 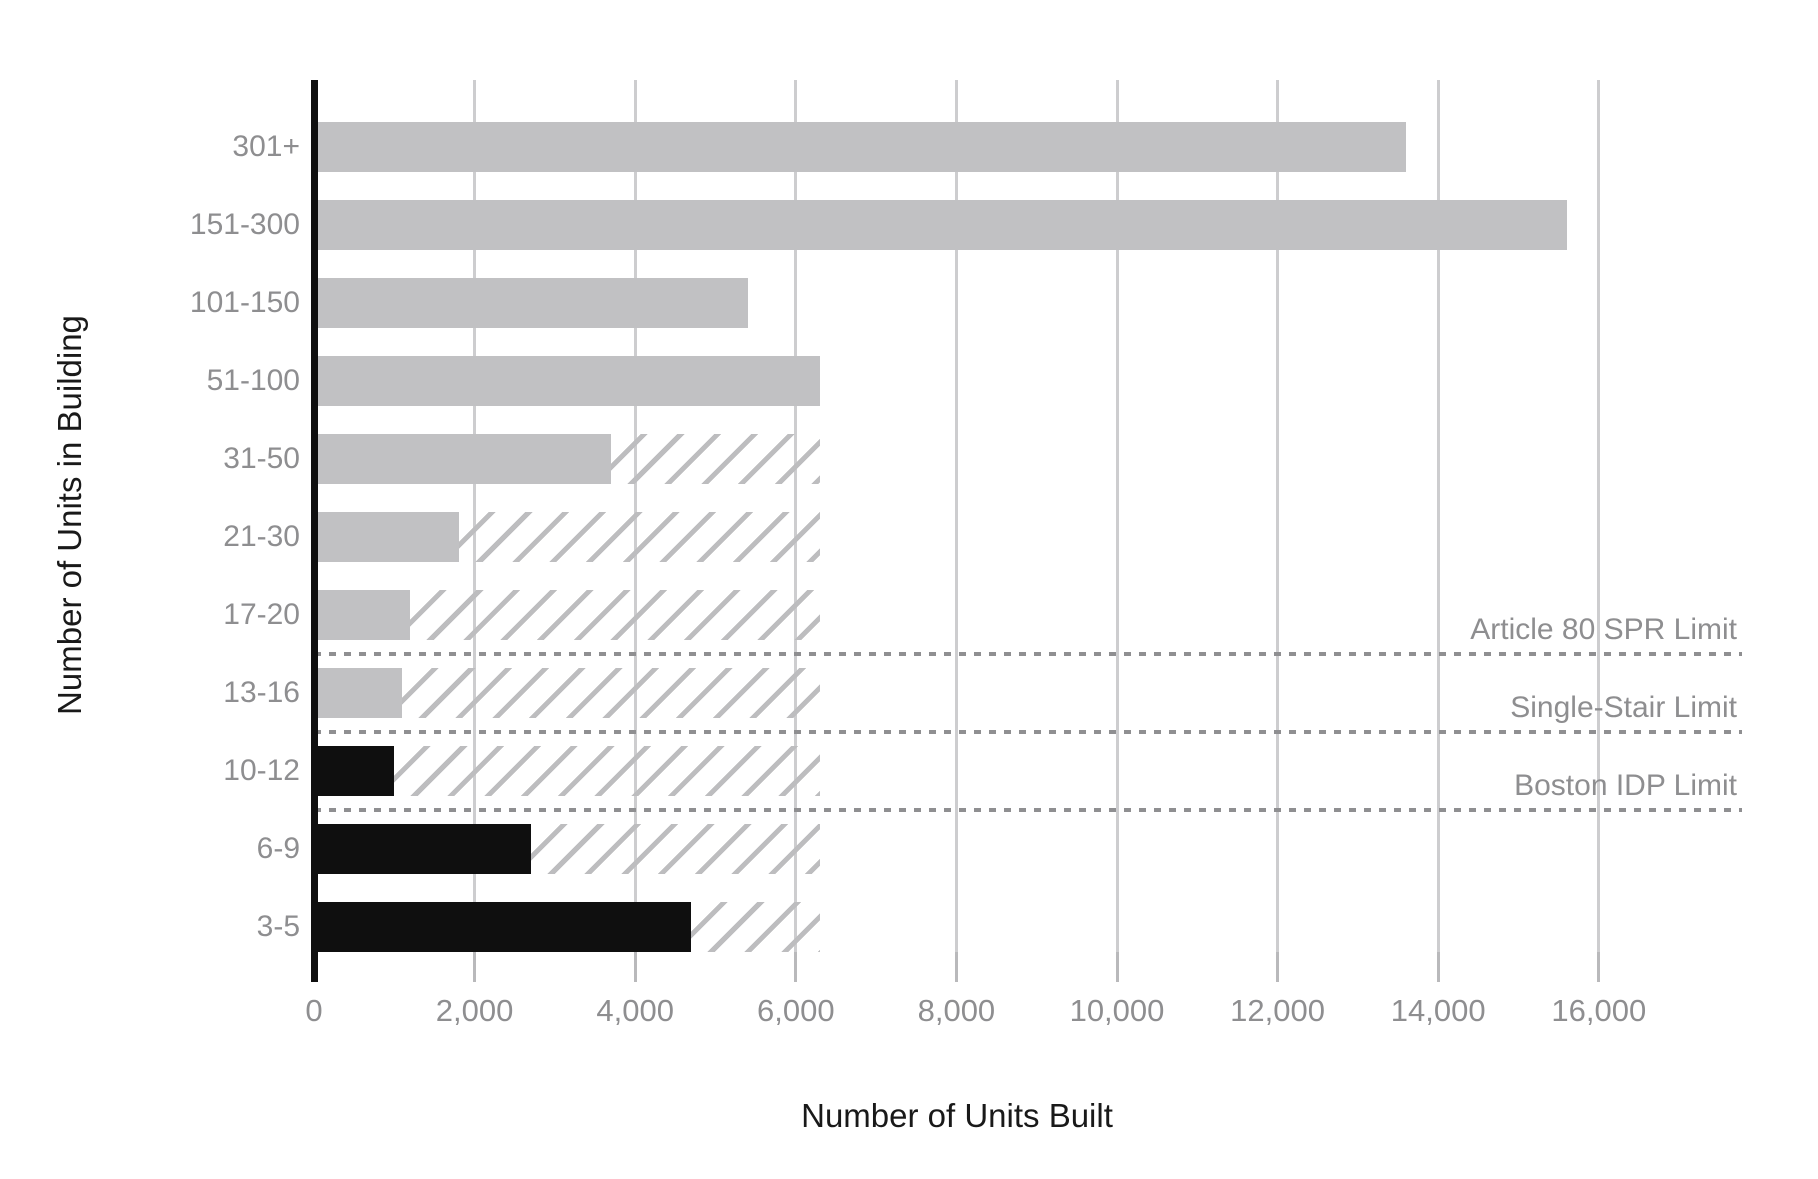 I want to click on x-axis-title: Number of Units Built, so click(x=957, y=1115).